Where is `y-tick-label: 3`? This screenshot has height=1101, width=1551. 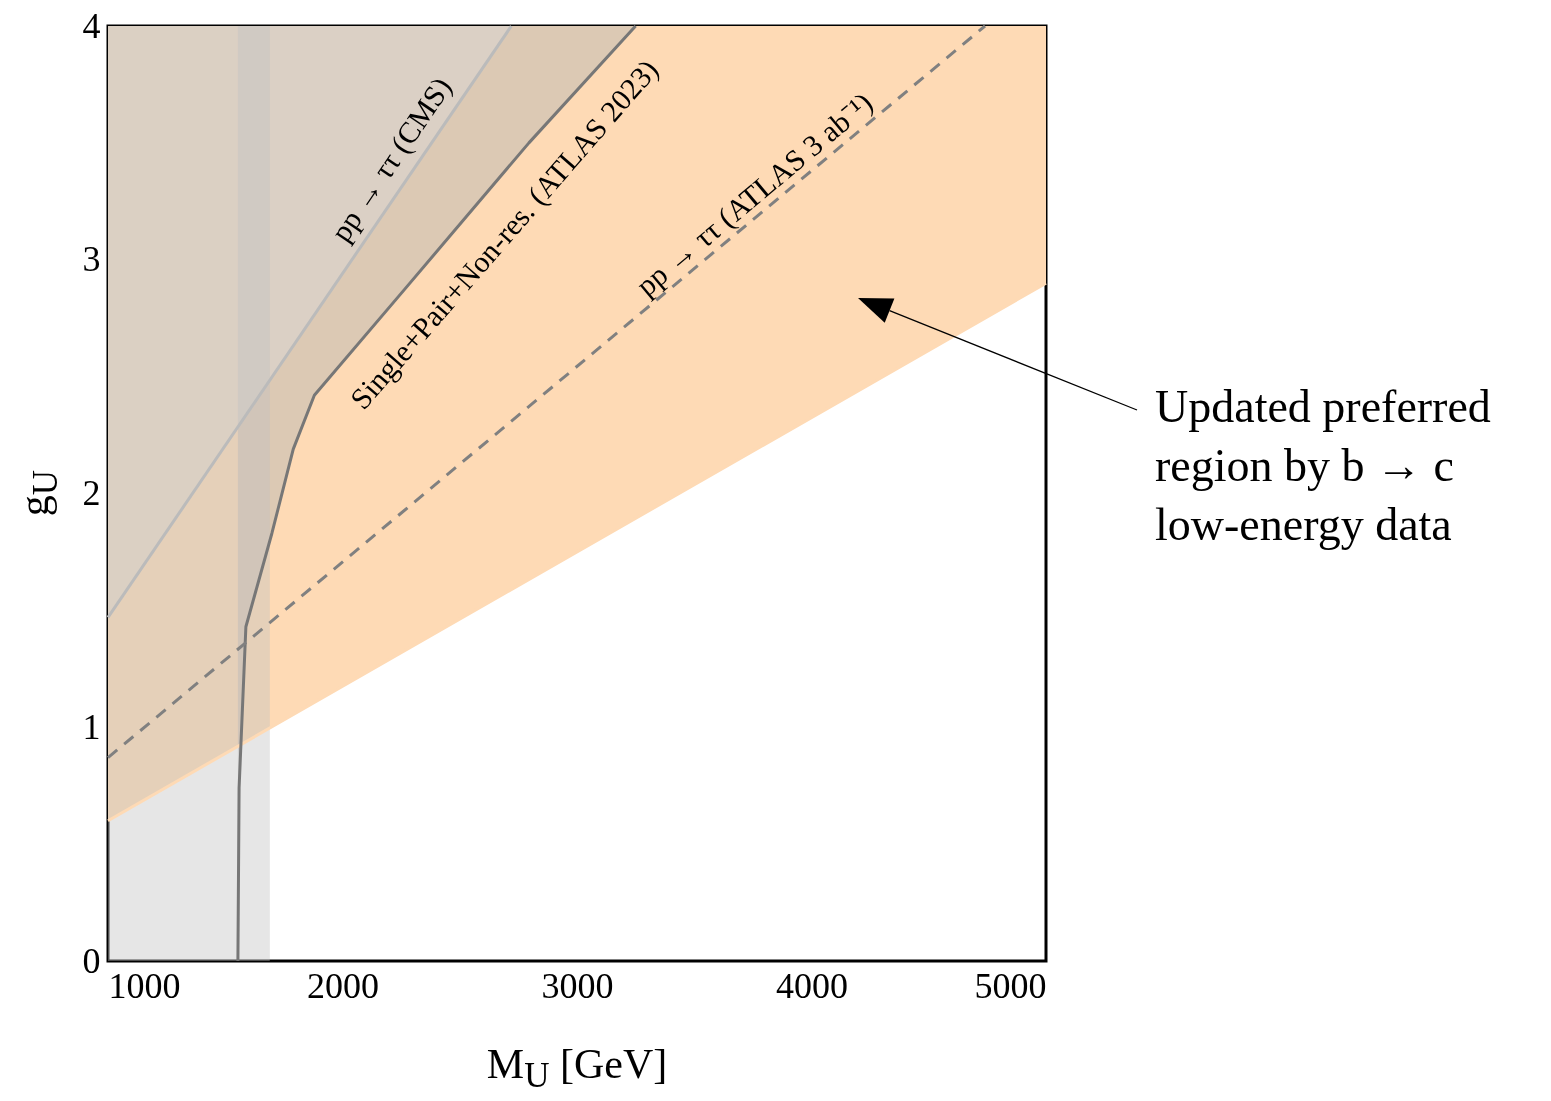 y-tick-label: 3 is located at coordinates (91, 259).